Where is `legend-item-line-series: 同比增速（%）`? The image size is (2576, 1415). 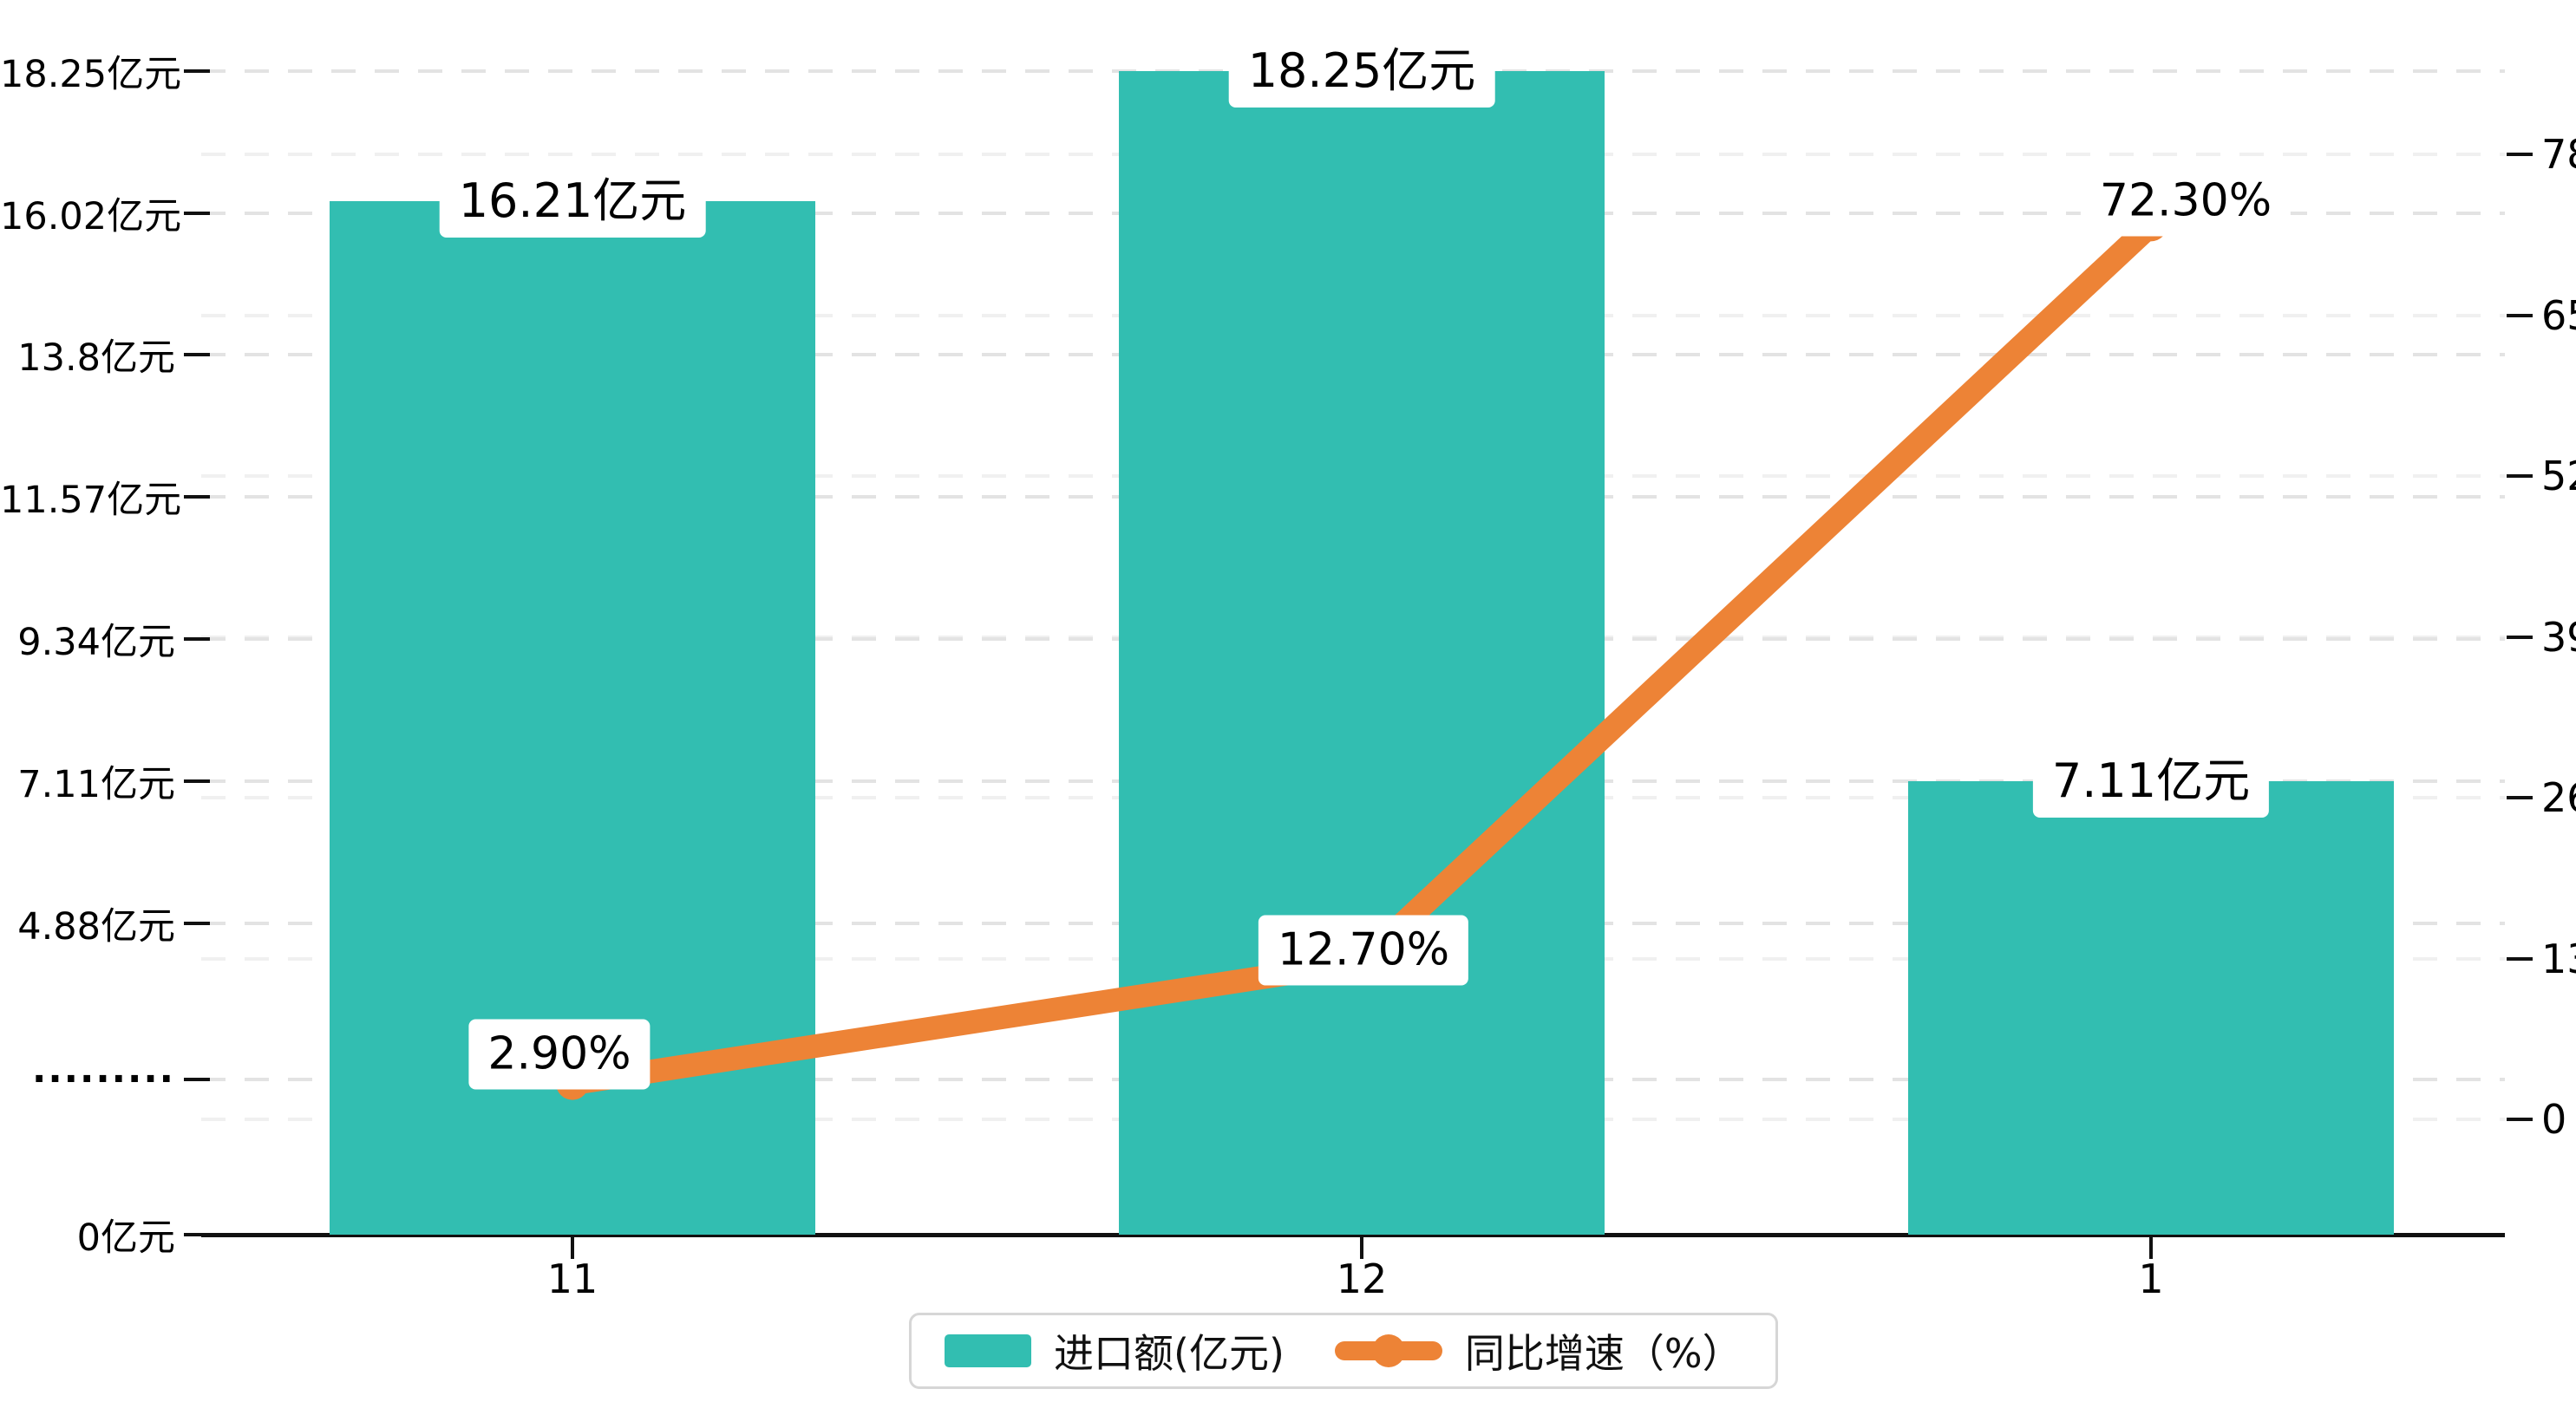 legend-item-line-series: 同比增速（%） is located at coordinates (1538, 1350).